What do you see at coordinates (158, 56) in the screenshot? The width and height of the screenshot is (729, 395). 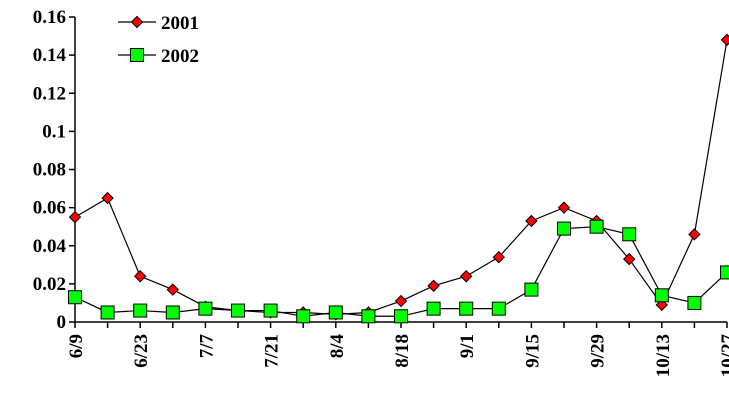 I see `legend-item-2002: 2002` at bounding box center [158, 56].